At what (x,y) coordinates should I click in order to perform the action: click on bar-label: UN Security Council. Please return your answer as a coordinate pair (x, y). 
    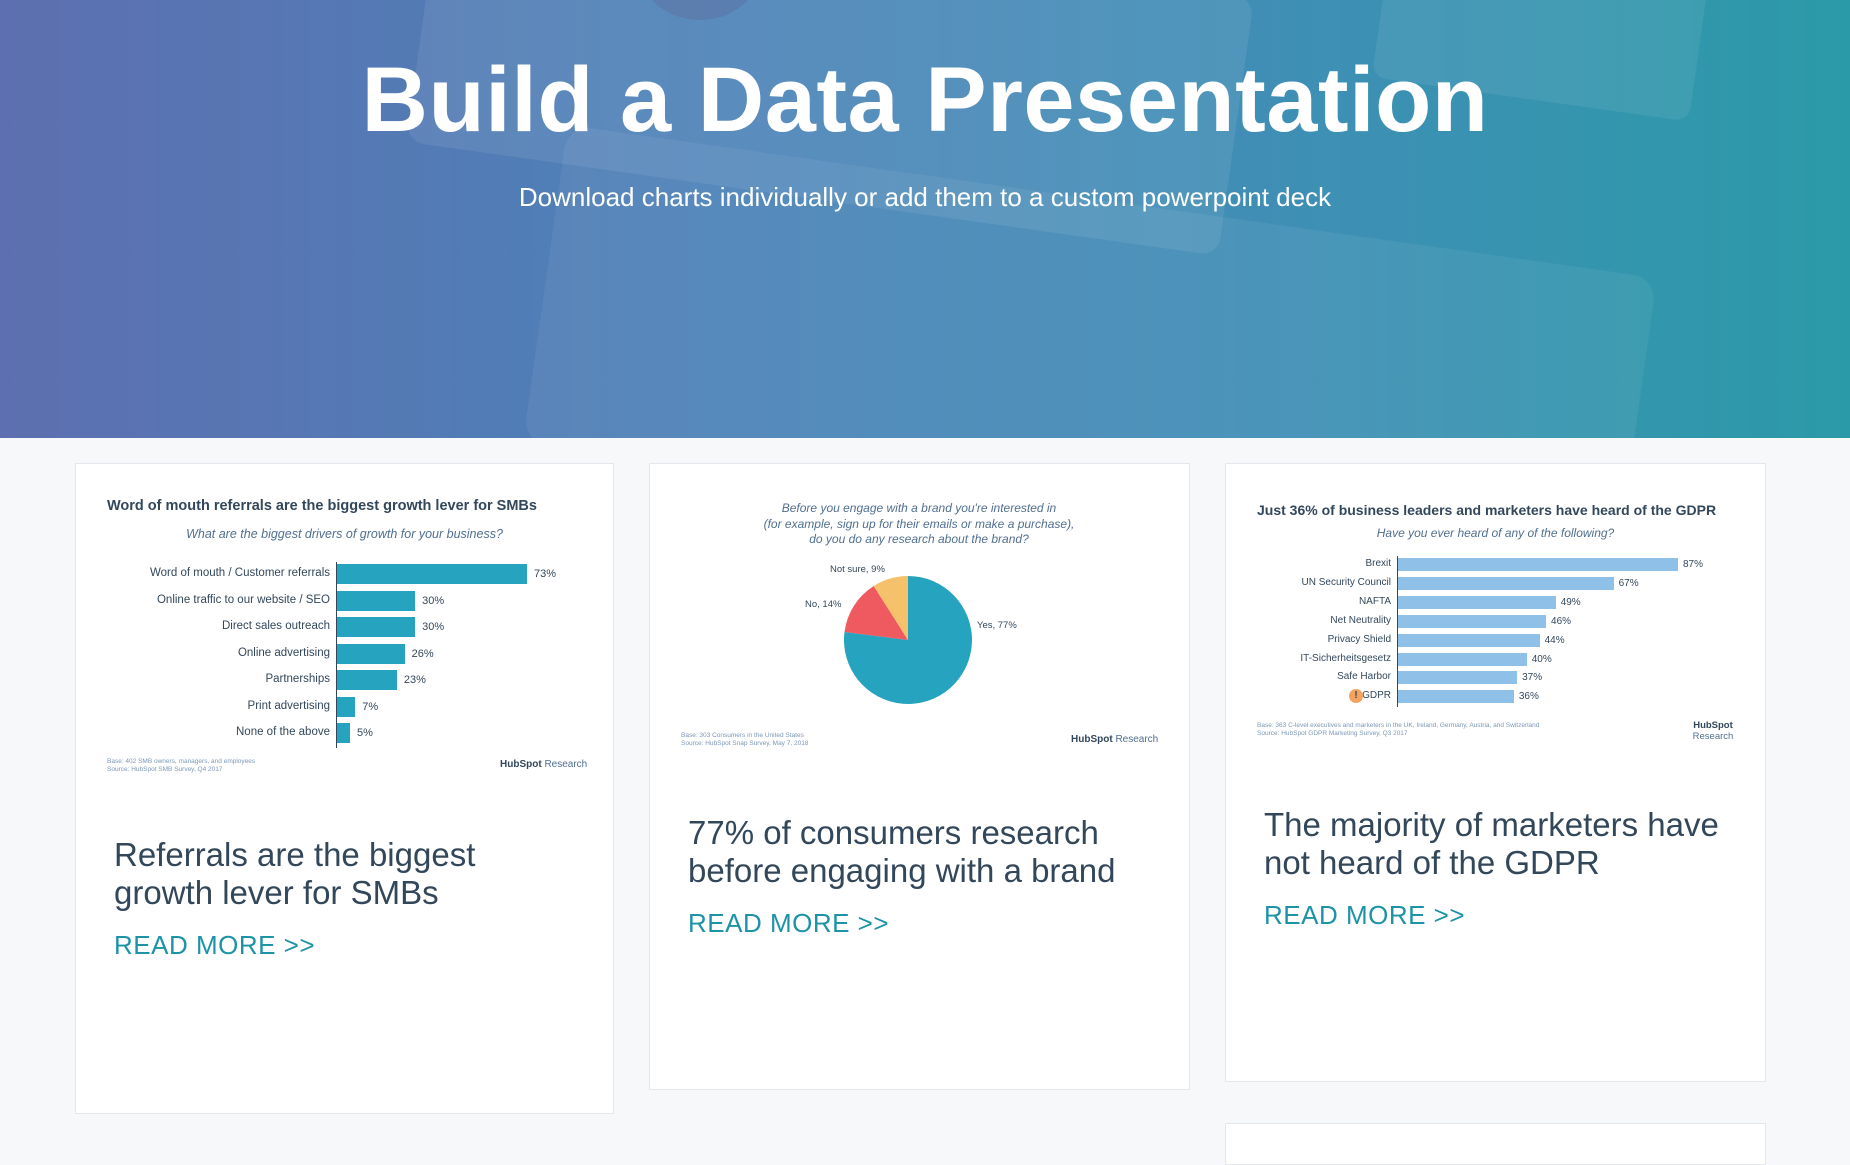
    Looking at the image, I should click on (1346, 582).